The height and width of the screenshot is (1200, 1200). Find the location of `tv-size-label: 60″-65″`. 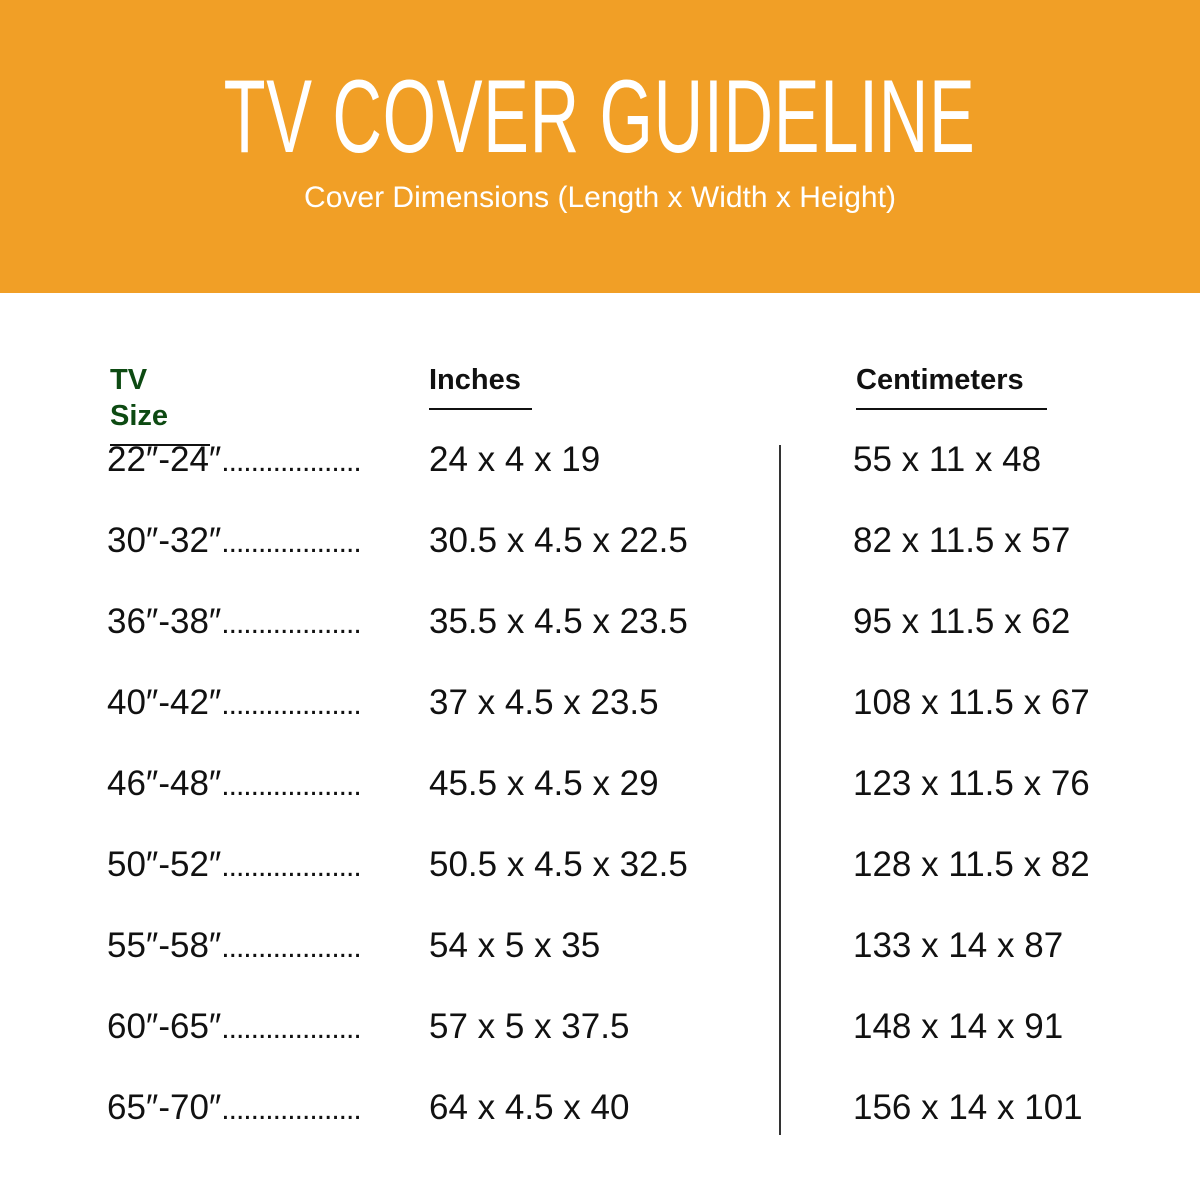

tv-size-label: 60″-65″ is located at coordinates (164, 1026).